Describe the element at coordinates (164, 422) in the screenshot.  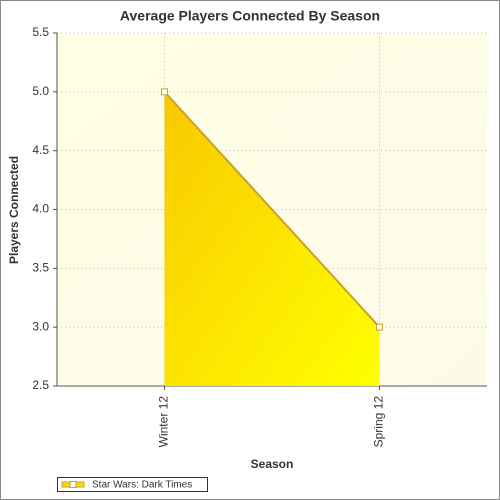
I see `x-tick-label: Winter 12` at that location.